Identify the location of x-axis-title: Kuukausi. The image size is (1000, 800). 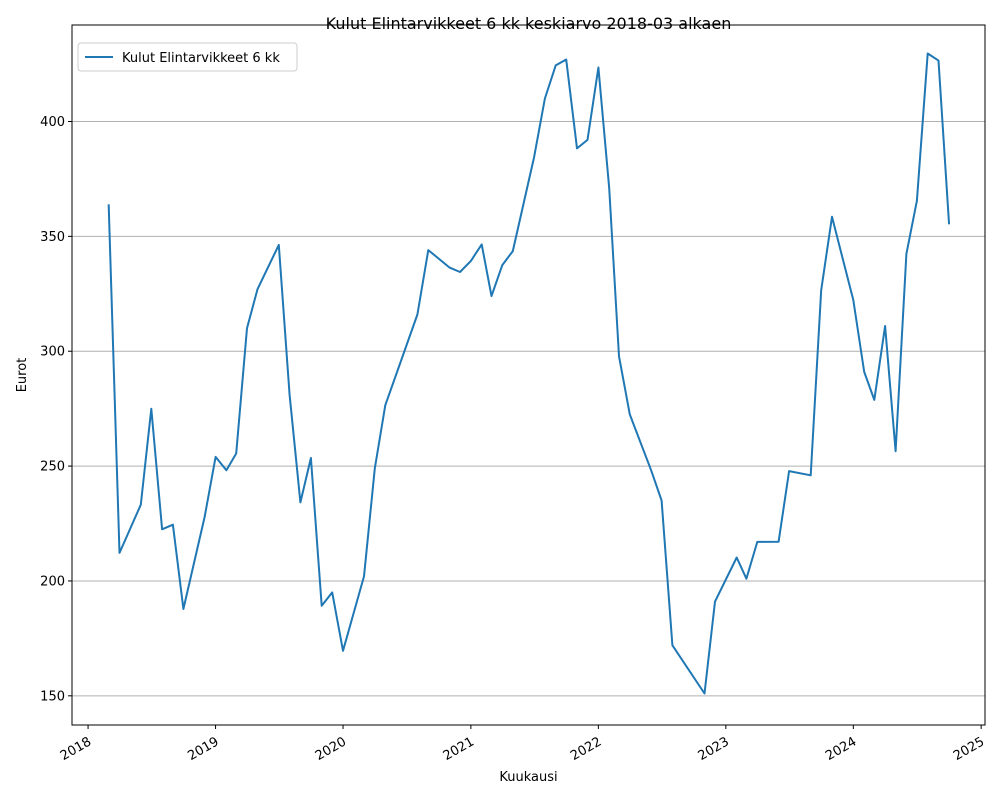
(528, 777).